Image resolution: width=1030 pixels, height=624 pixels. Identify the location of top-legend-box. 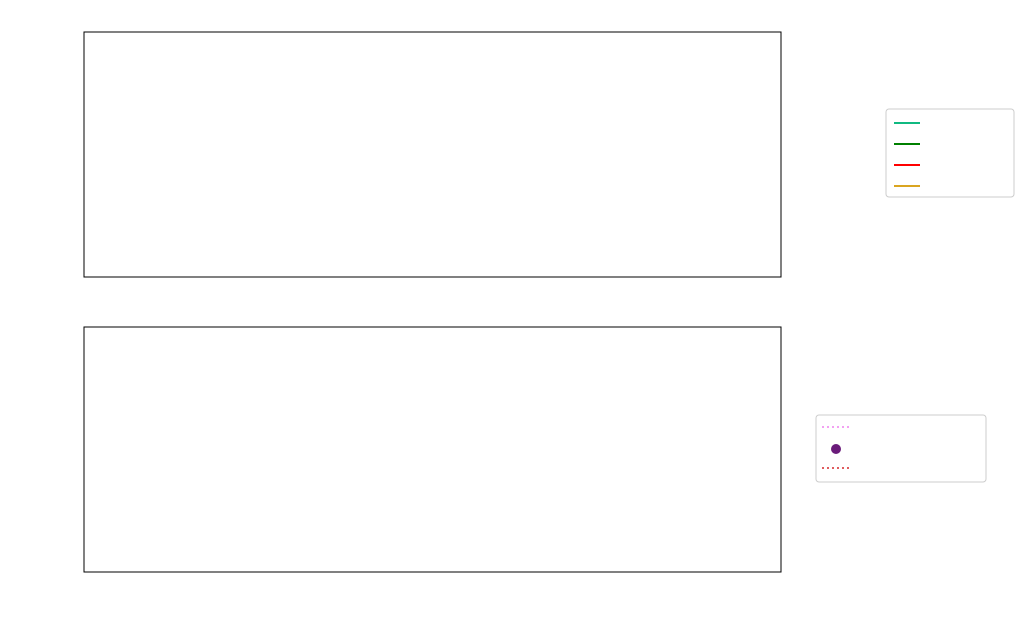
(950, 153).